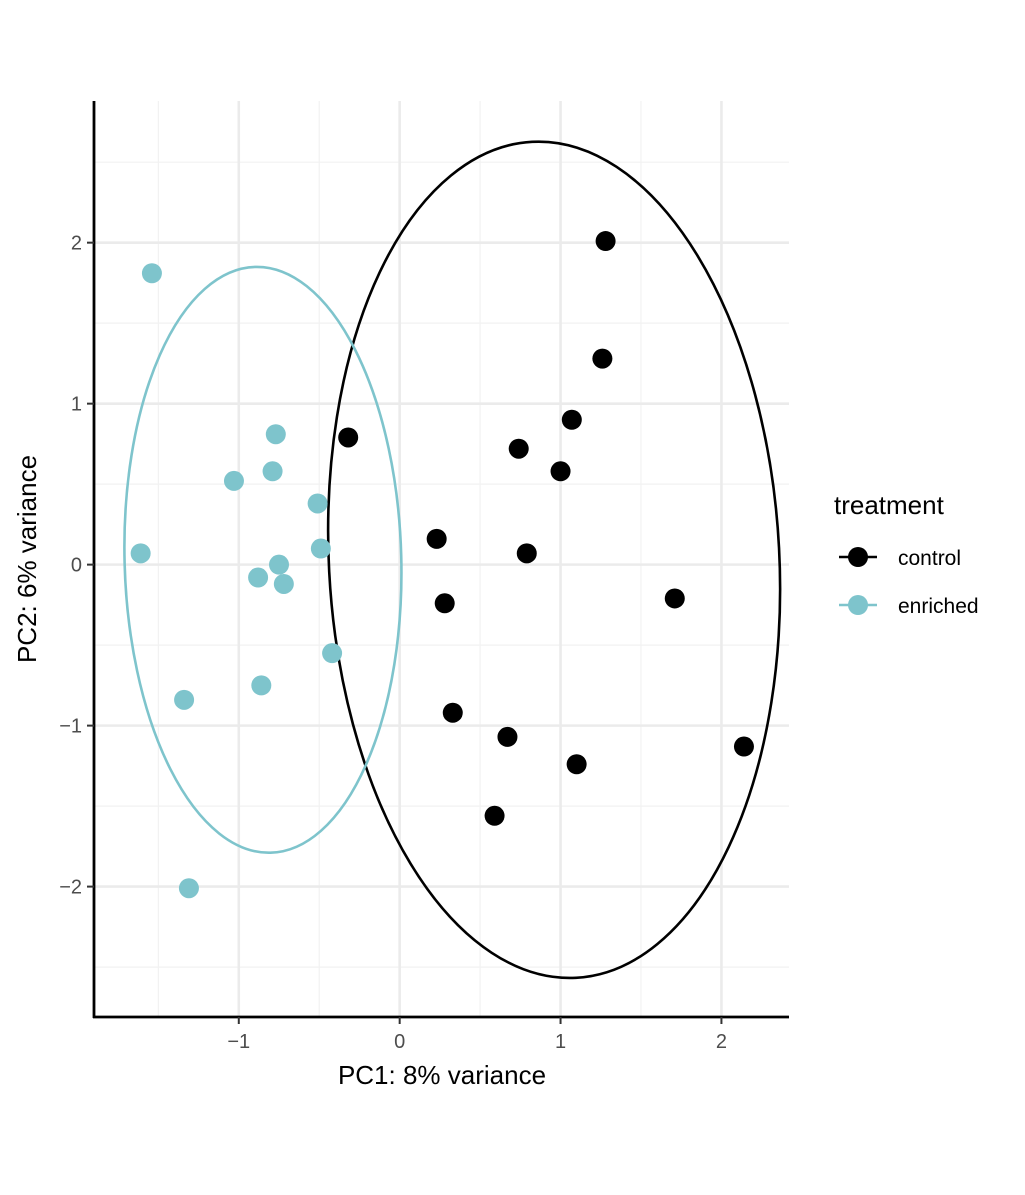 This screenshot has height=1195, width=1025. What do you see at coordinates (858, 605) in the screenshot?
I see `legend-key-point-enriched` at bounding box center [858, 605].